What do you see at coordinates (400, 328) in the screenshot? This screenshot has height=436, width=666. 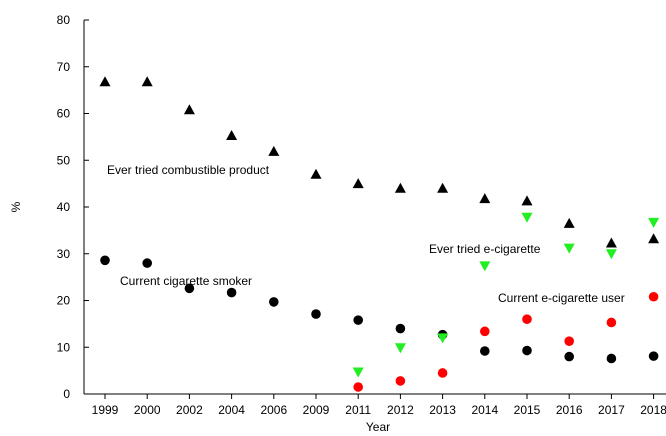 I see `point-current-cigarette-smoker-2012` at bounding box center [400, 328].